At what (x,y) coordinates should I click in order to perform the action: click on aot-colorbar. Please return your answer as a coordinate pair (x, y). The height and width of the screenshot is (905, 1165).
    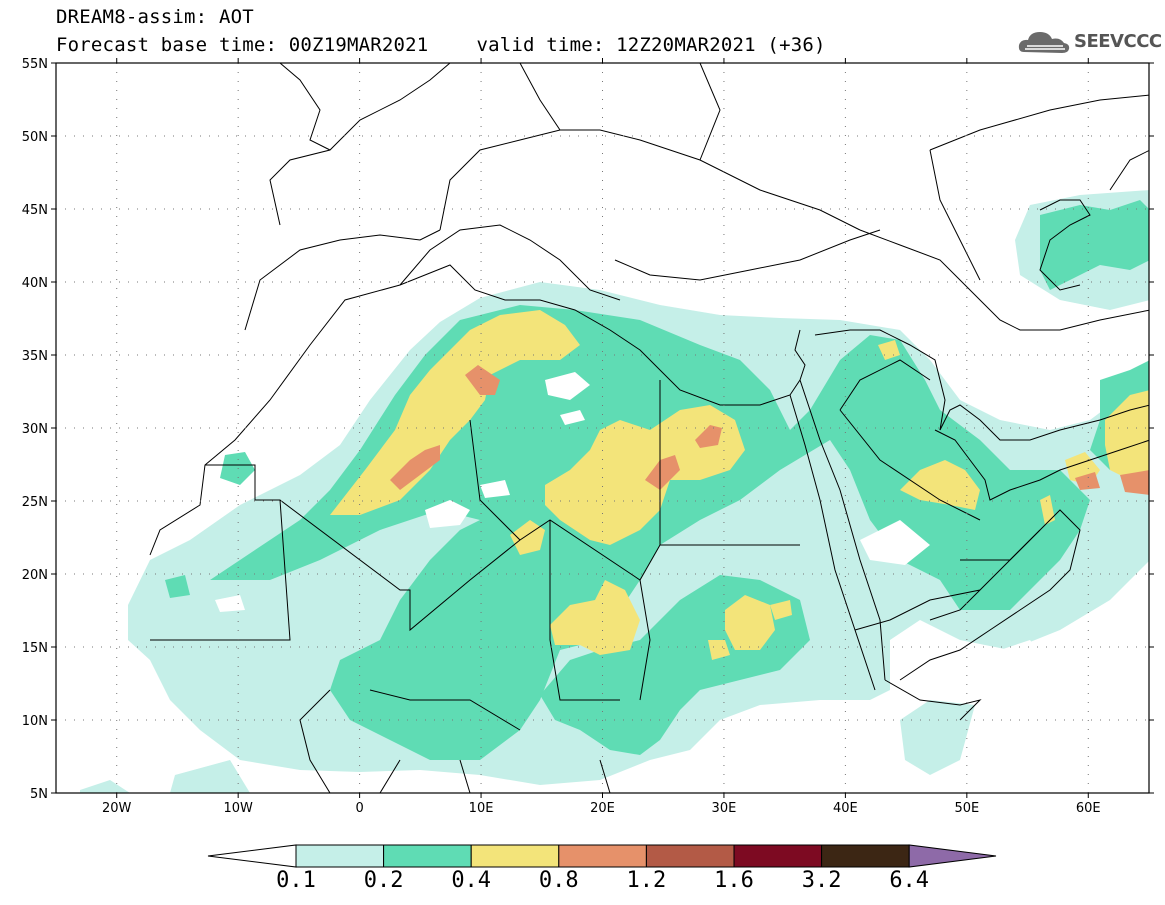
    Looking at the image, I should click on (602, 856).